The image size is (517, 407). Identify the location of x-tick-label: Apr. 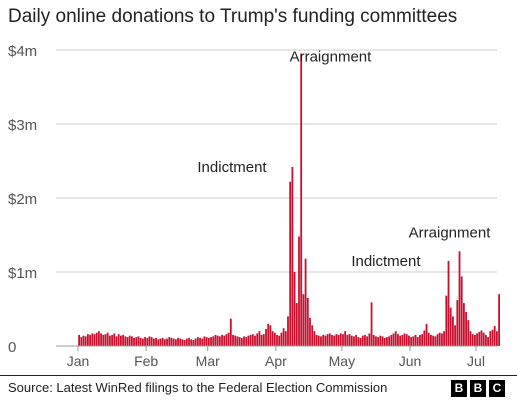
(276, 361).